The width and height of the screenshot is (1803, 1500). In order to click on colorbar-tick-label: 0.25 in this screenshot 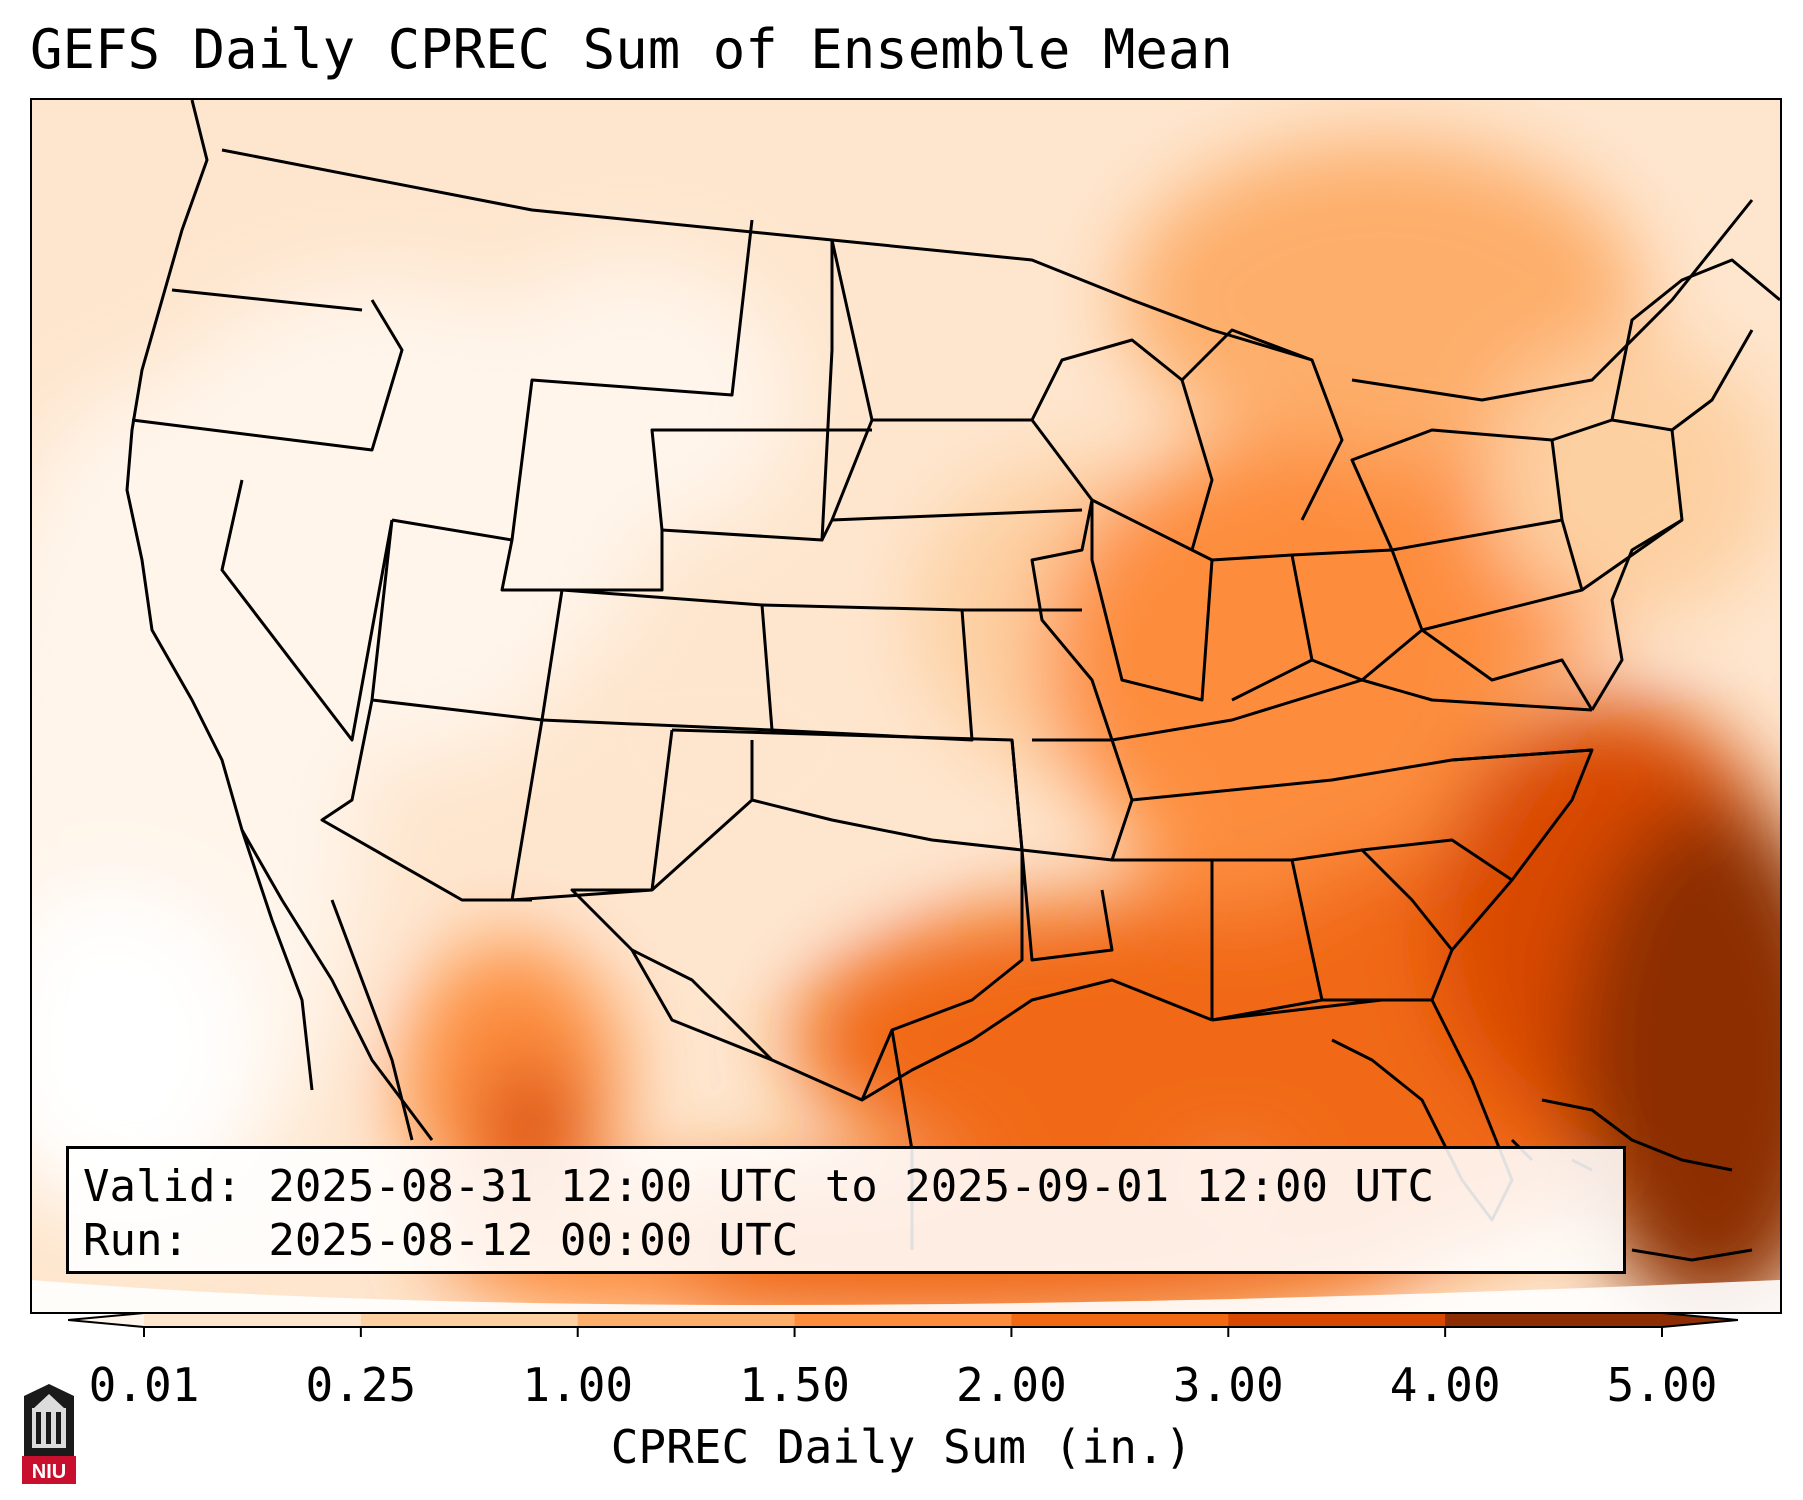, I will do `click(361, 1385)`.